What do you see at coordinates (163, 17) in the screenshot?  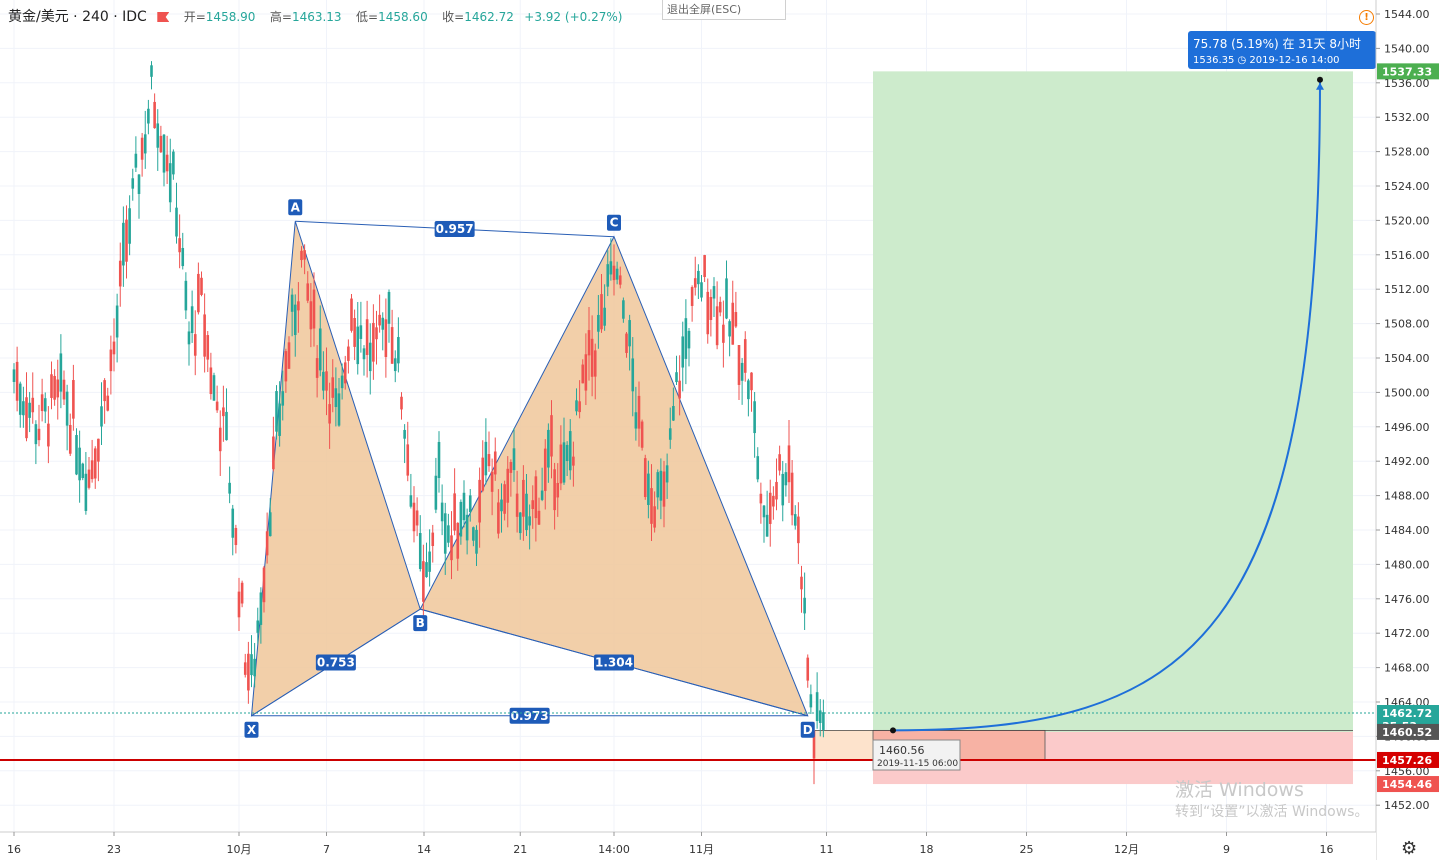 I see `flag-icon` at bounding box center [163, 17].